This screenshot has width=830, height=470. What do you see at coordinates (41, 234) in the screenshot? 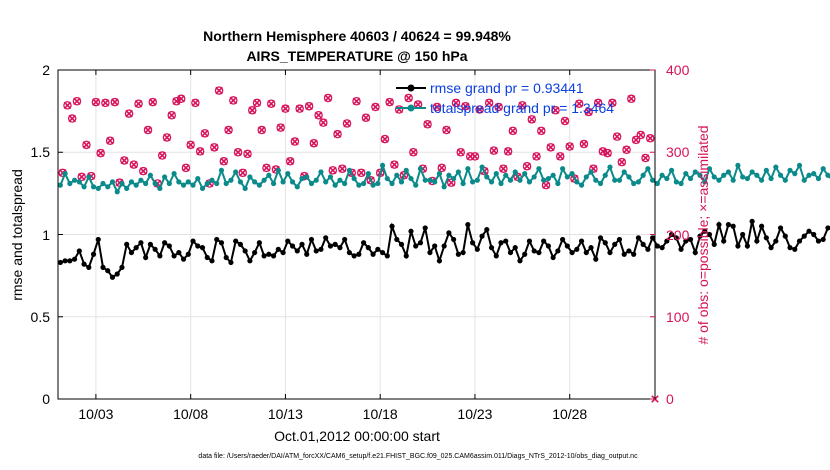
I see `y-axis-left-tick-labels: 0 0.5 1 1.5 2` at bounding box center [41, 234].